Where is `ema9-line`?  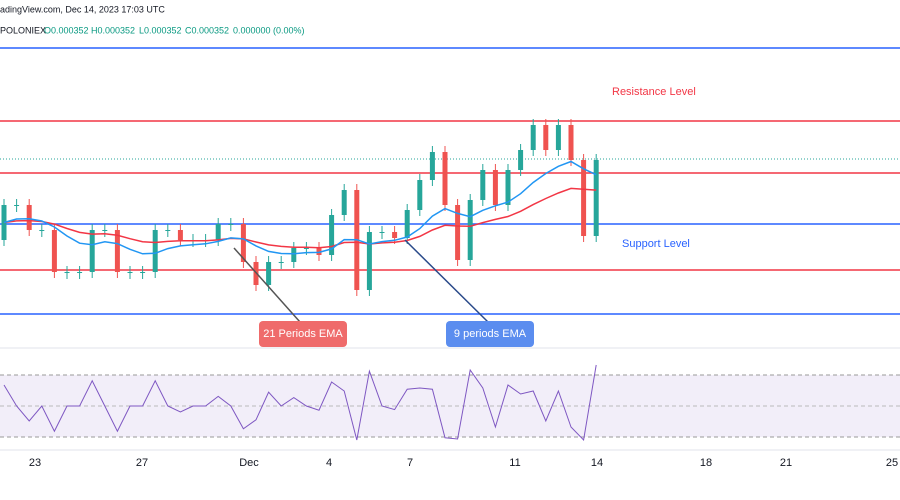
ema9-line is located at coordinates (300, 207).